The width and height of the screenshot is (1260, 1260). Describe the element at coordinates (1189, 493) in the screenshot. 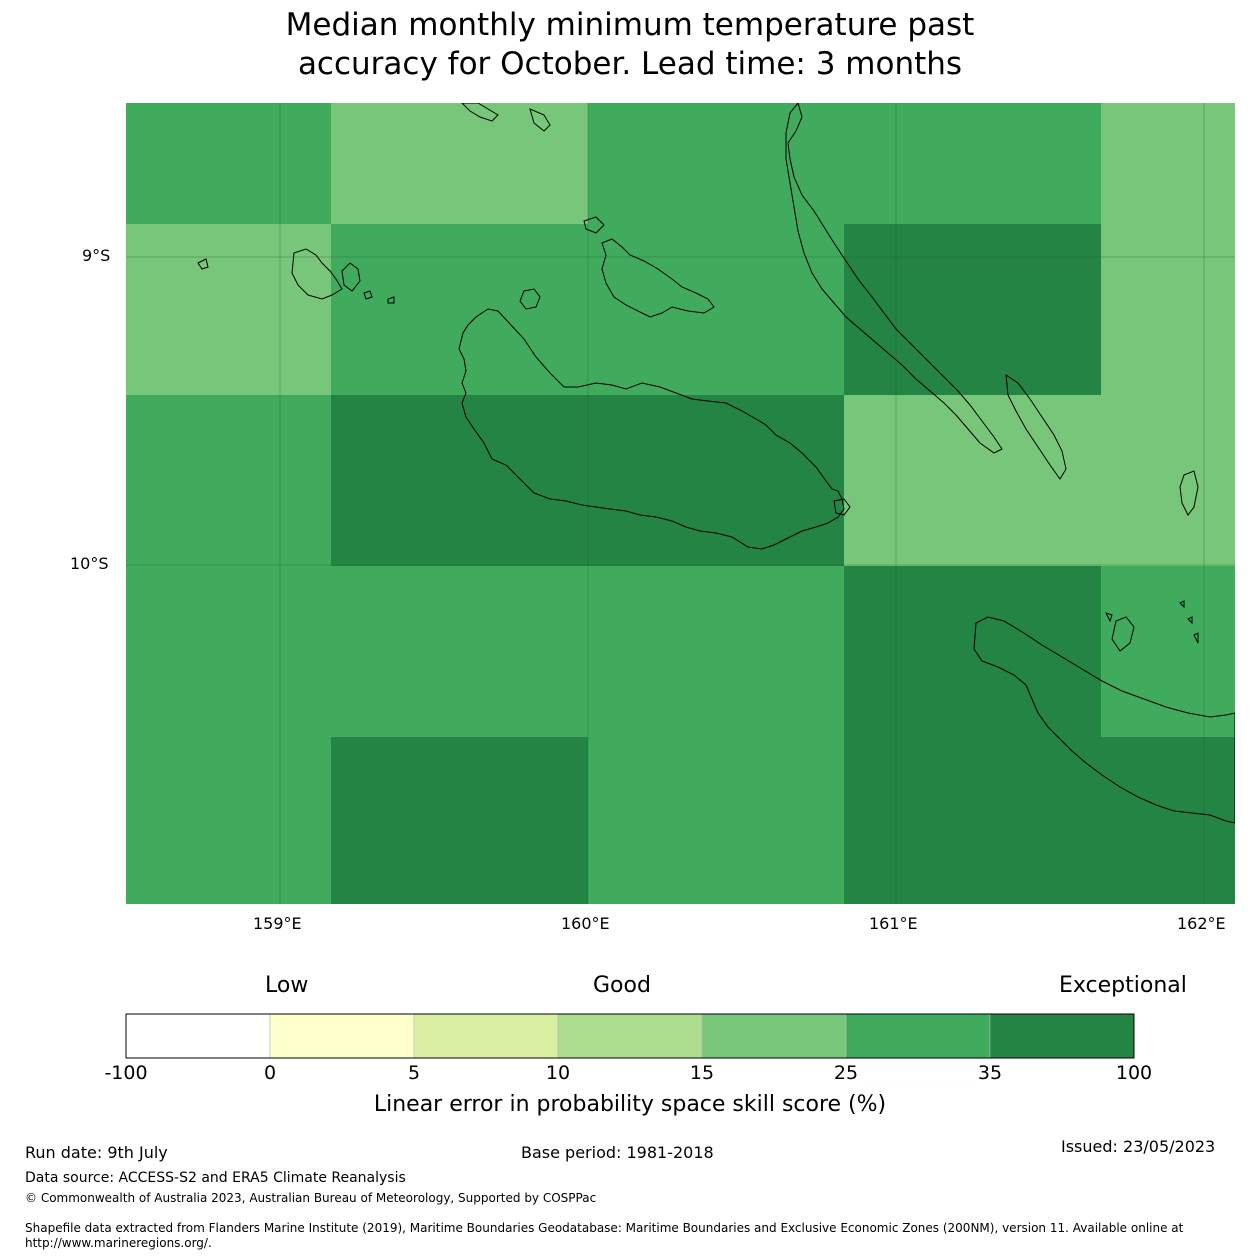

I see `coastline-ulawa` at that location.